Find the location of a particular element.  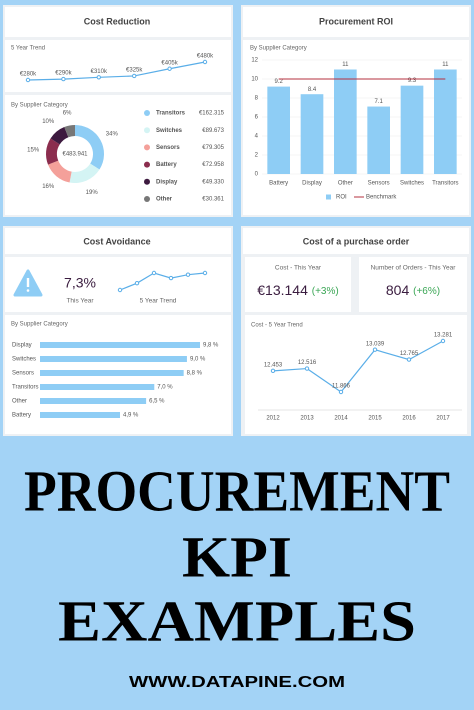

value-label: 34% is located at coordinates (112, 134).